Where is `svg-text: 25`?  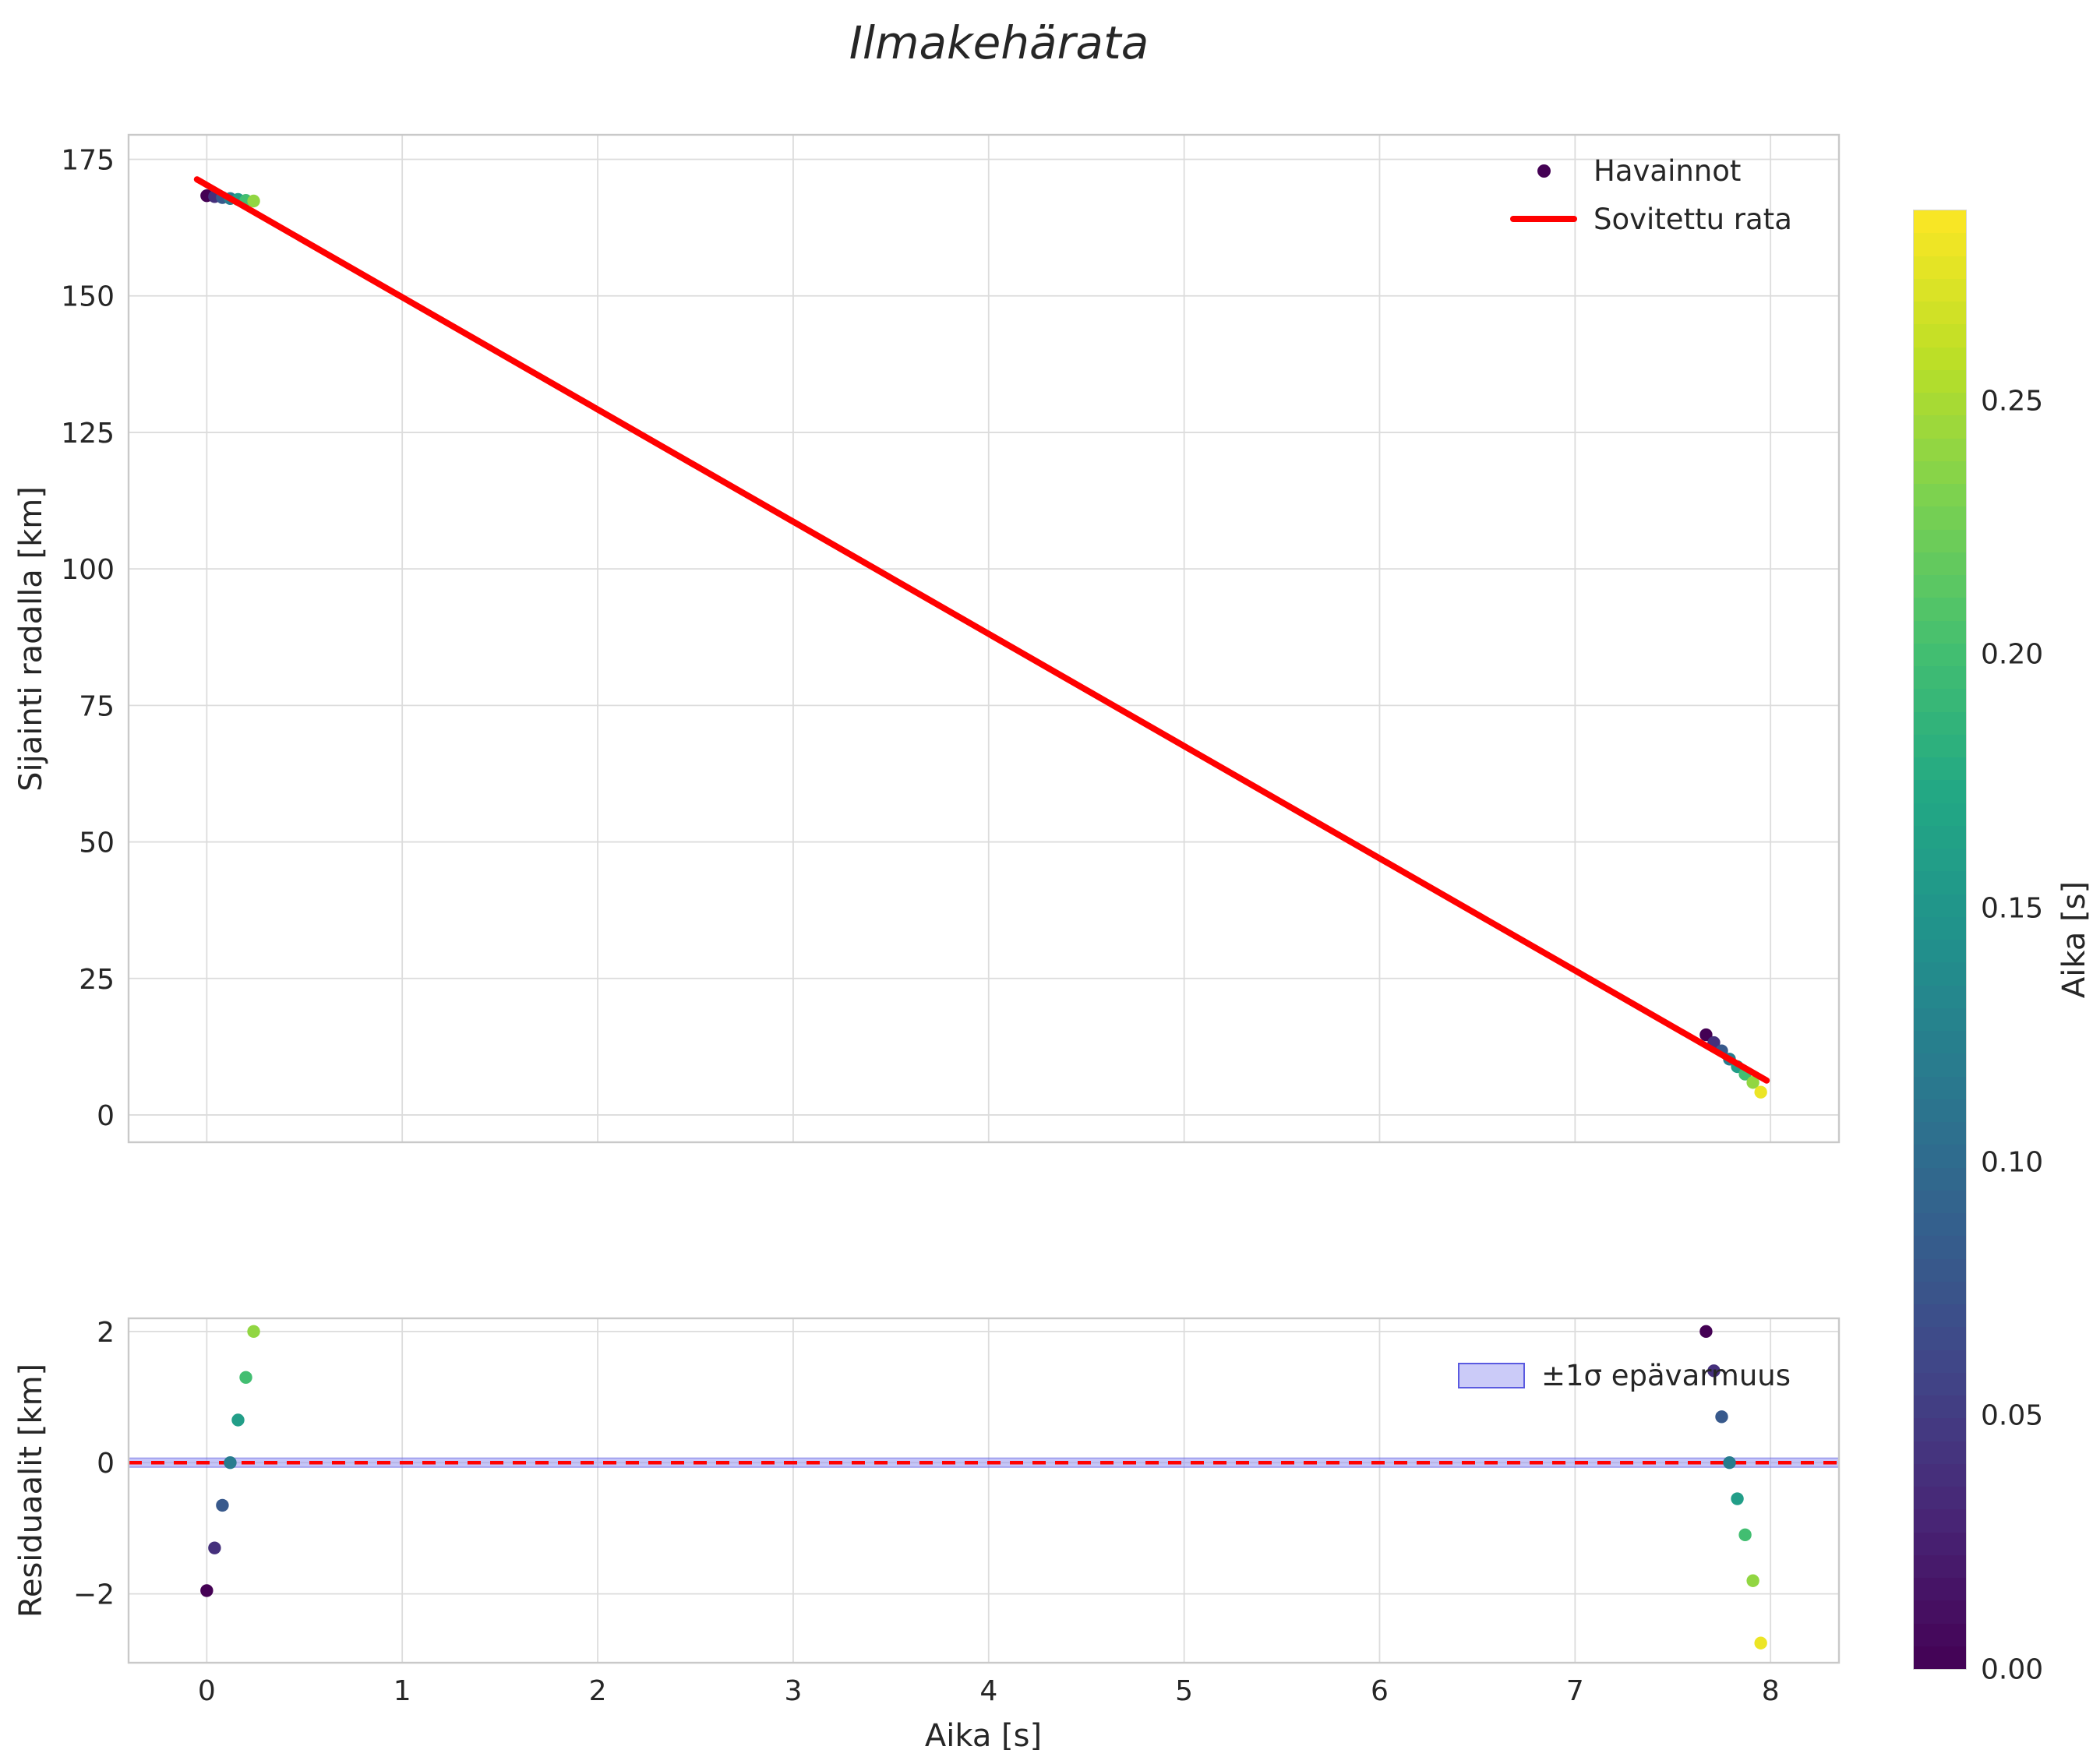
svg-text: 25 is located at coordinates (97, 980).